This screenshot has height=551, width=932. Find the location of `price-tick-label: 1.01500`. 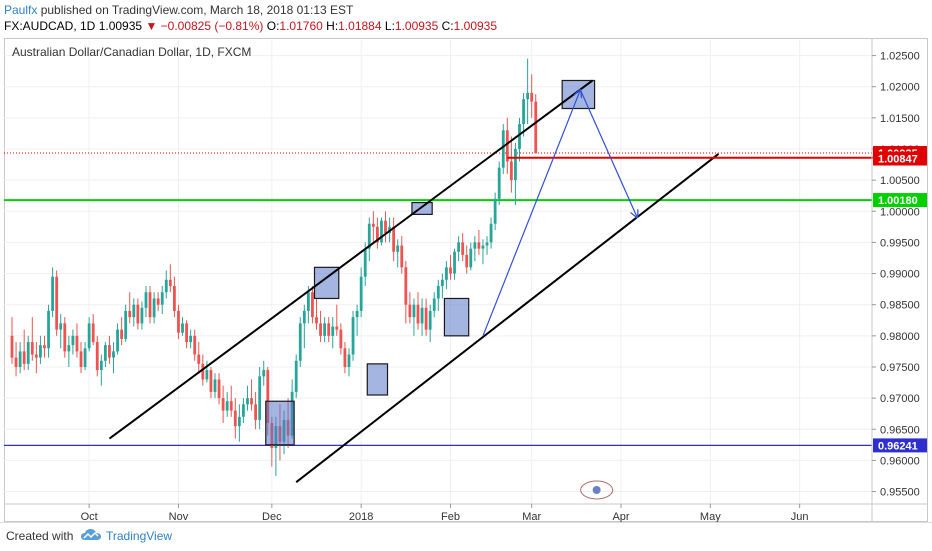

price-tick-label: 1.01500 is located at coordinates (900, 119).